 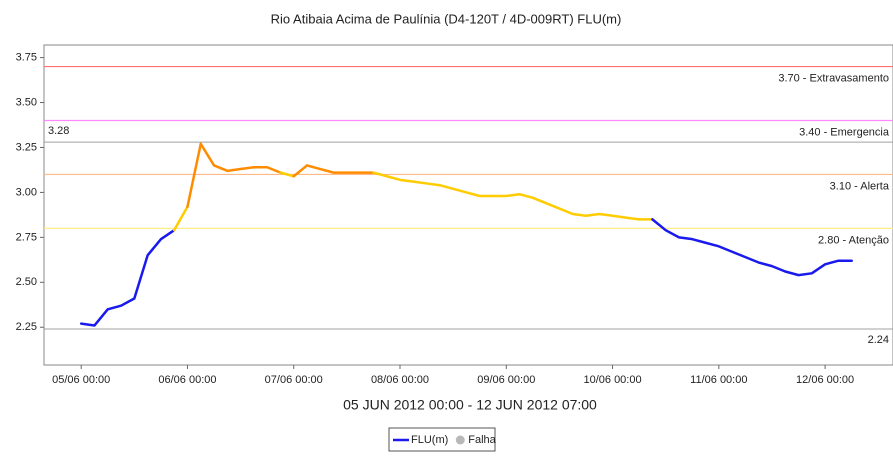 I want to click on legend-marker, so click(x=460, y=440).